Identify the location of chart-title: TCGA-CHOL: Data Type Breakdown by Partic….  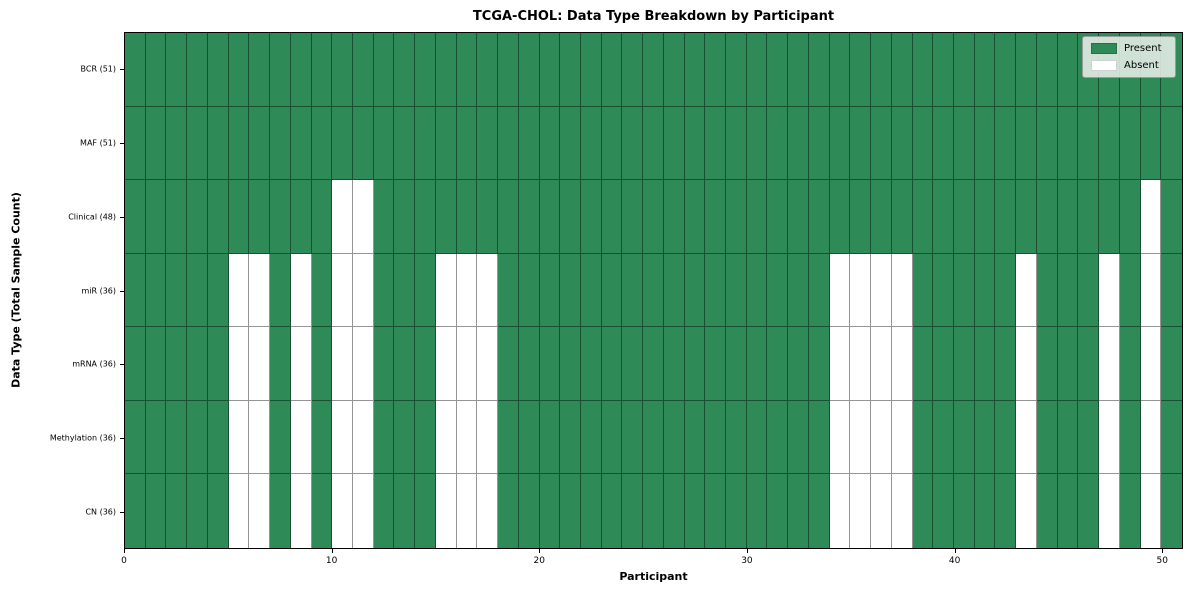
(653, 16).